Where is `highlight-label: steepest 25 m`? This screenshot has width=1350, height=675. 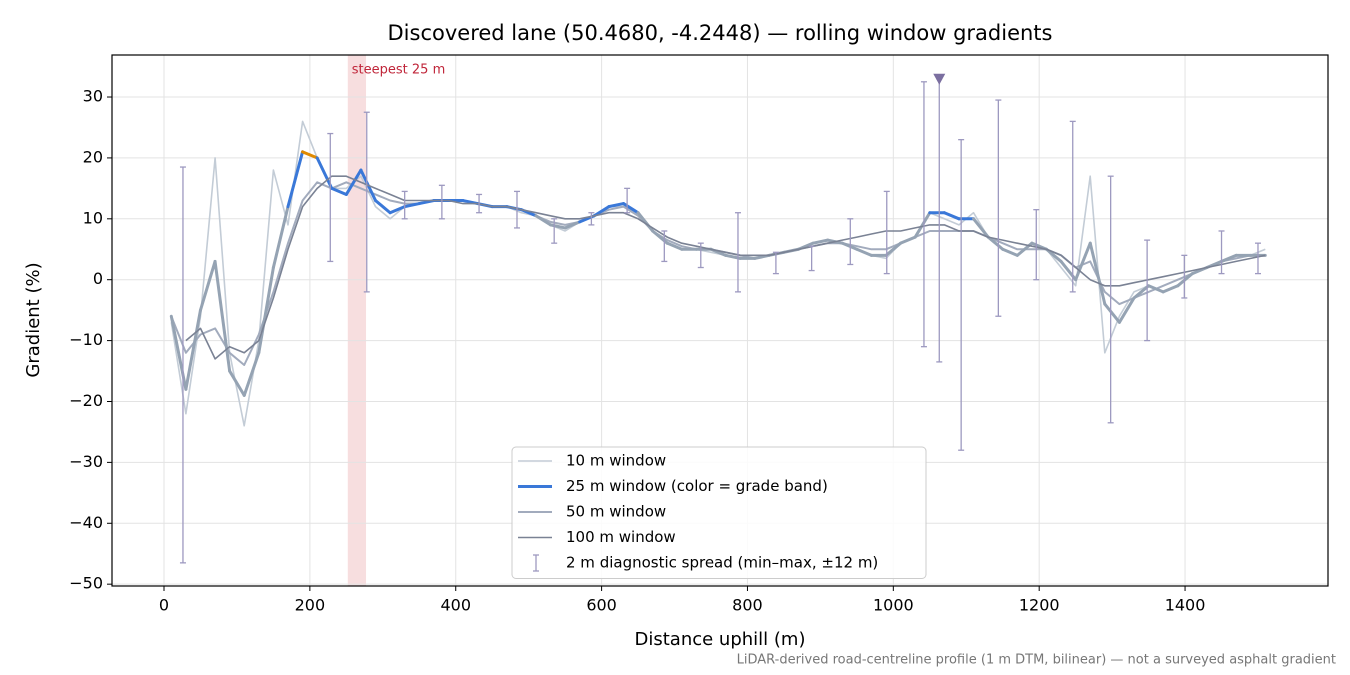 highlight-label: steepest 25 m is located at coordinates (398, 70).